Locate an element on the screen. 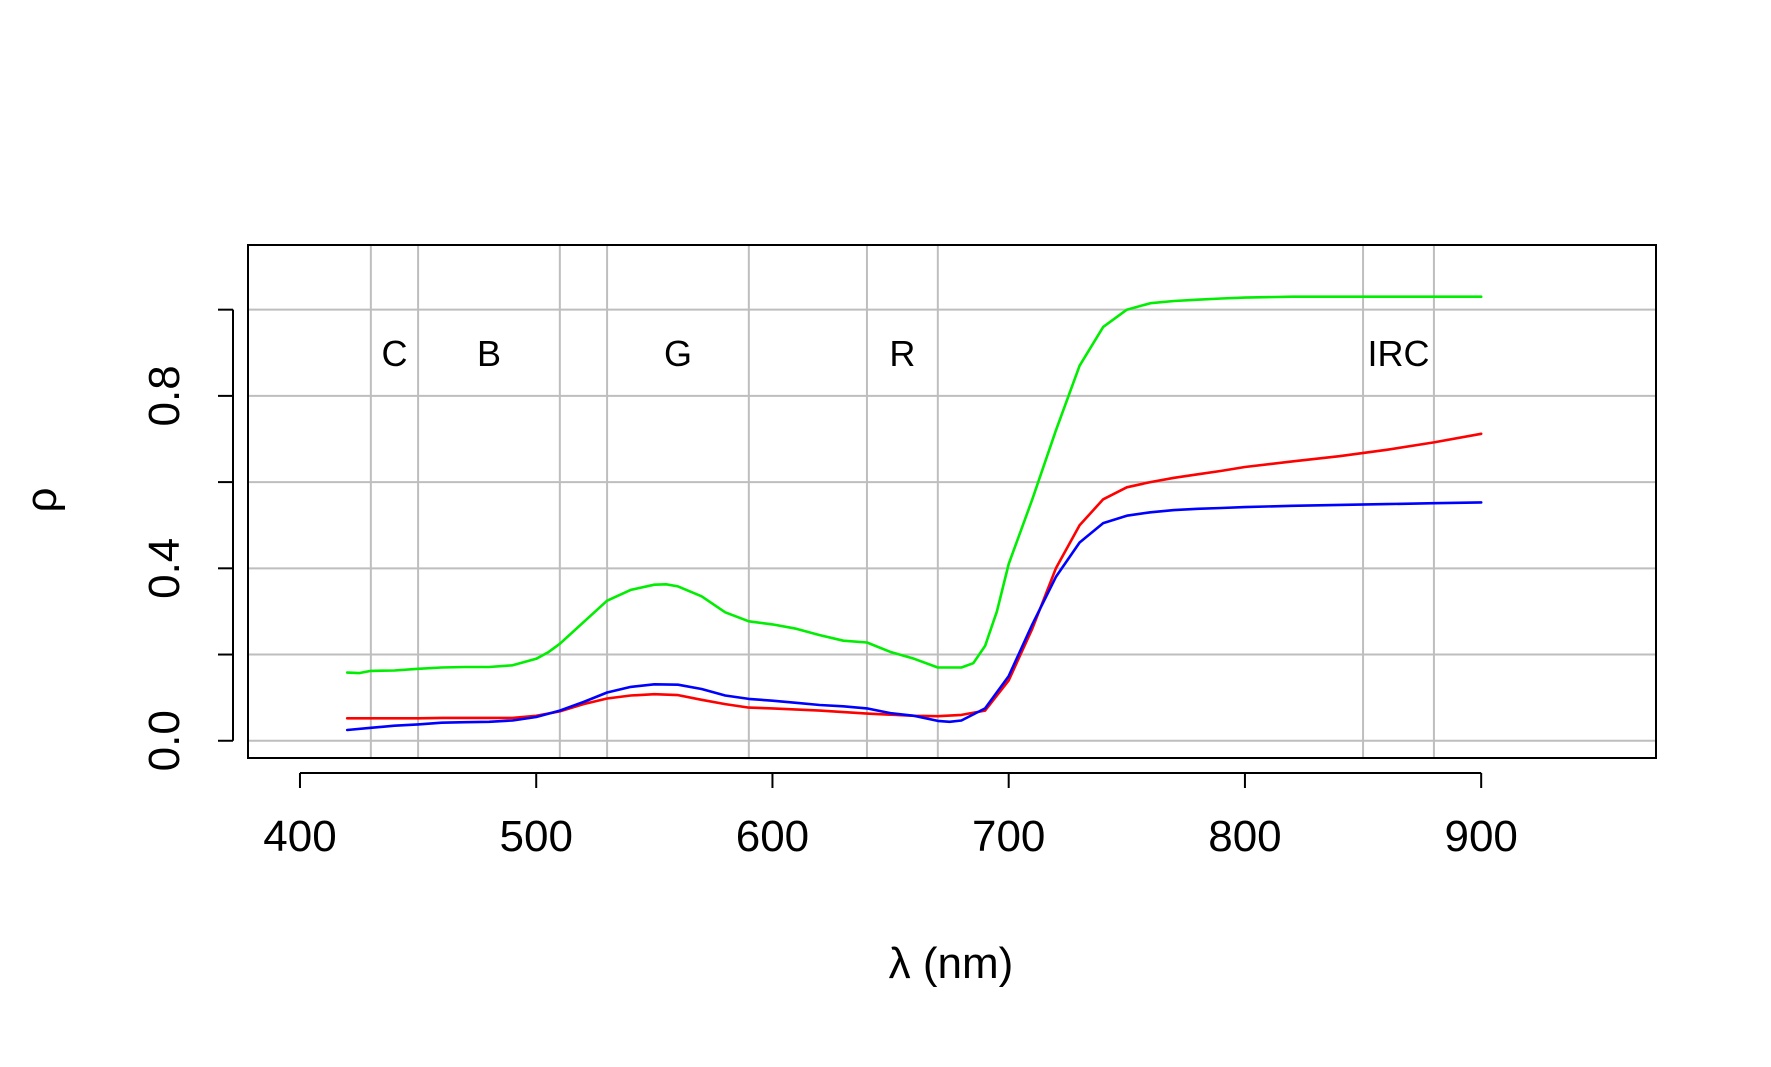  x-tick-label: 600 is located at coordinates (772, 836).